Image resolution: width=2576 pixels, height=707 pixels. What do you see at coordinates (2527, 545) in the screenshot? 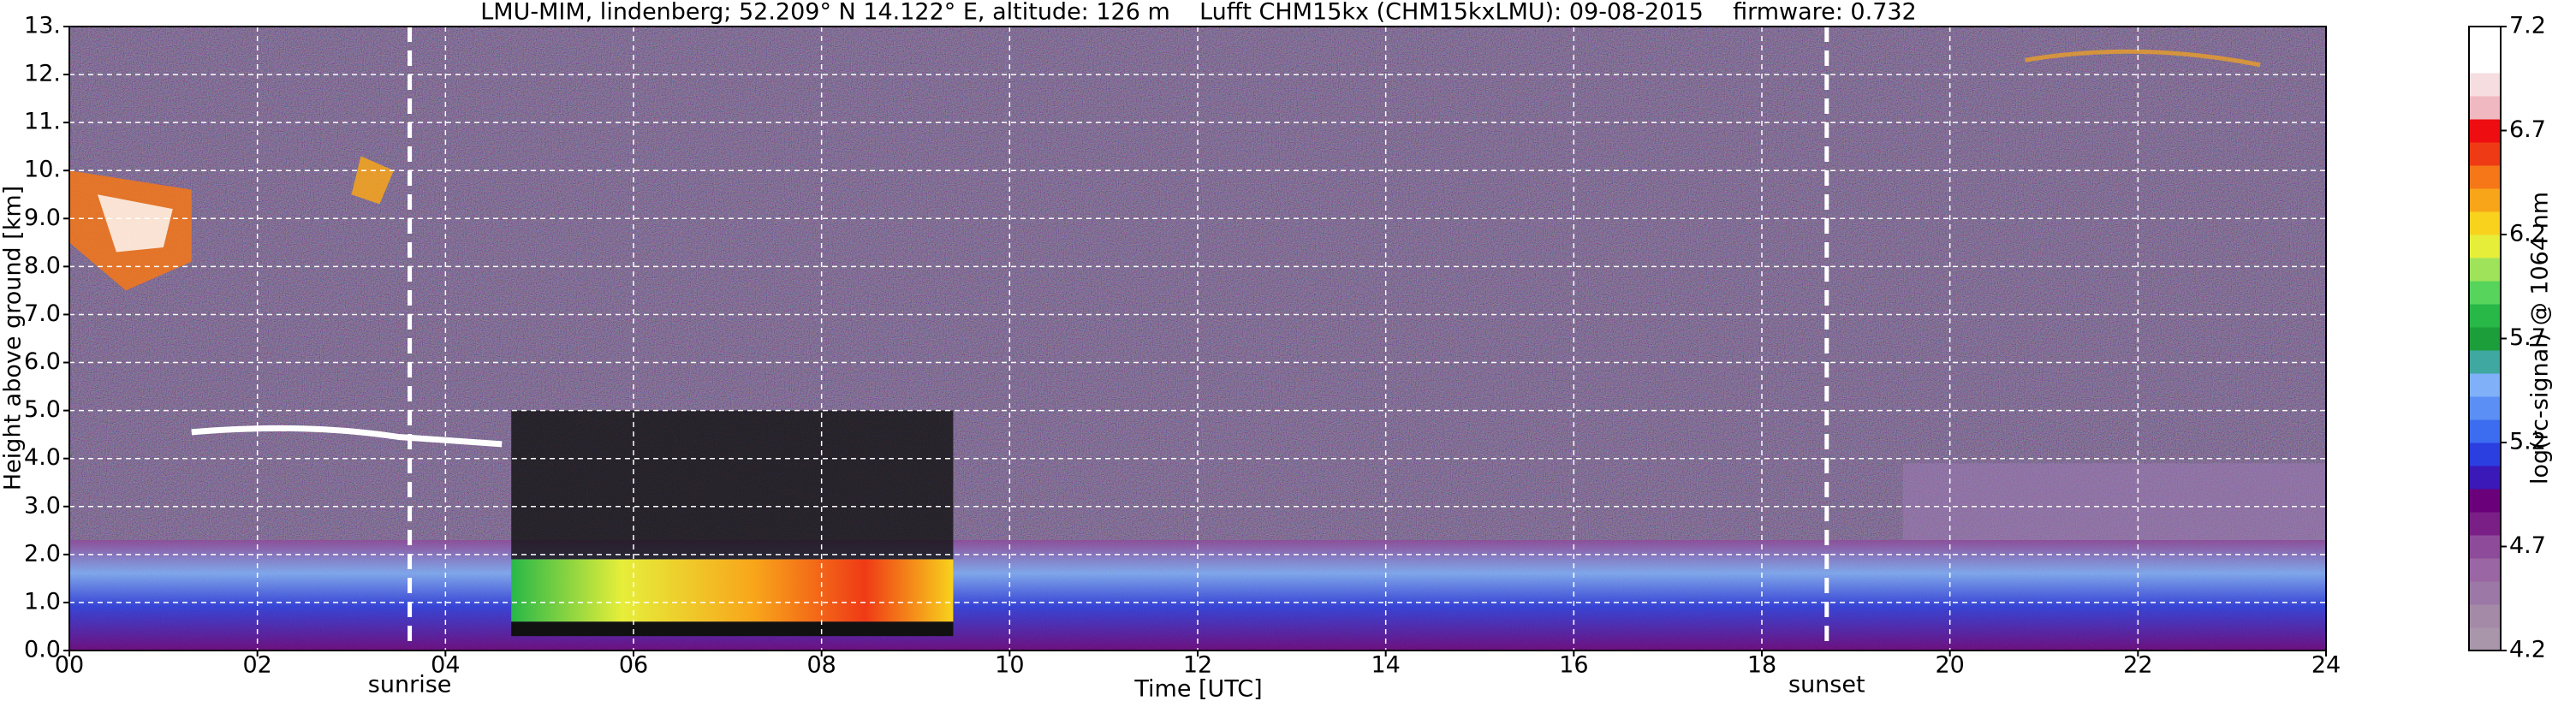
I see `colorbar-tick-label: 4.7` at bounding box center [2527, 545].